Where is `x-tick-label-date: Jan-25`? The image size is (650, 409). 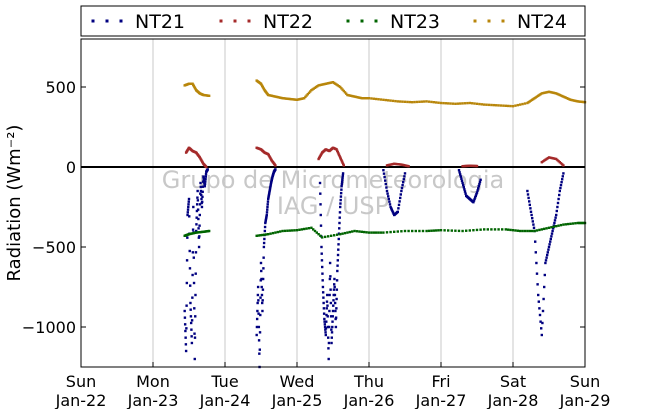 x-tick-label-date: Jan-25 is located at coordinates (297, 400).